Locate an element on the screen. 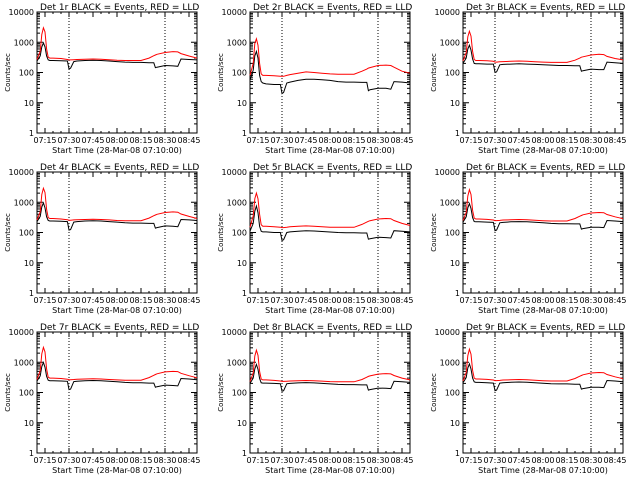 This screenshot has height=480, width=640. panel-title: Det 9r BLACK = Events, RED = LLD is located at coordinates (545, 328).